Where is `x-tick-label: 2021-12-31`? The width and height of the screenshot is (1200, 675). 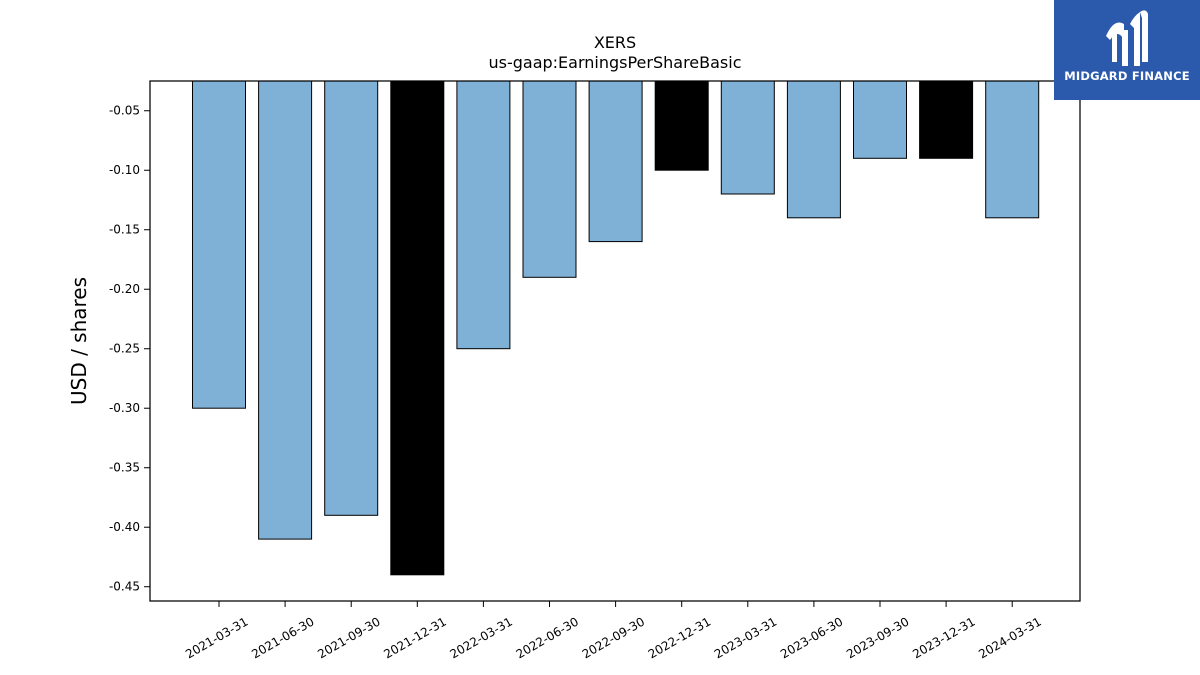 x-tick-label: 2021-12-31 is located at coordinates (414, 637).